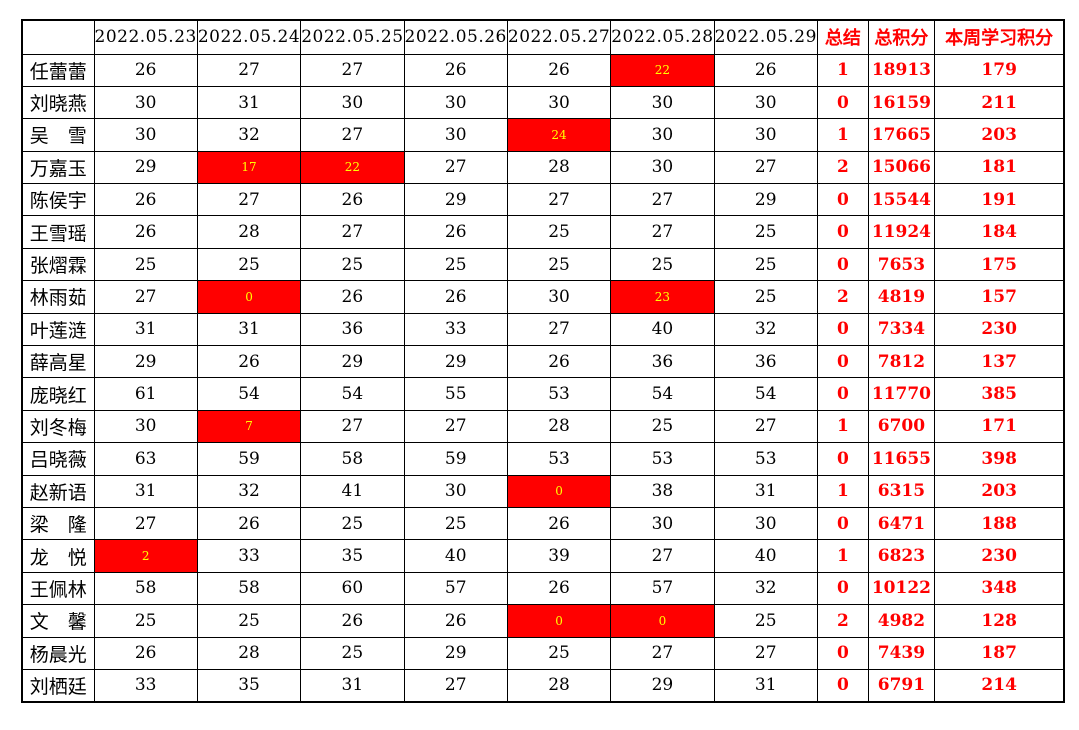 This screenshot has height=730, width=1079. Describe the element at coordinates (662, 37) in the screenshot. I see `date-column-header: 2022.05.28` at that location.